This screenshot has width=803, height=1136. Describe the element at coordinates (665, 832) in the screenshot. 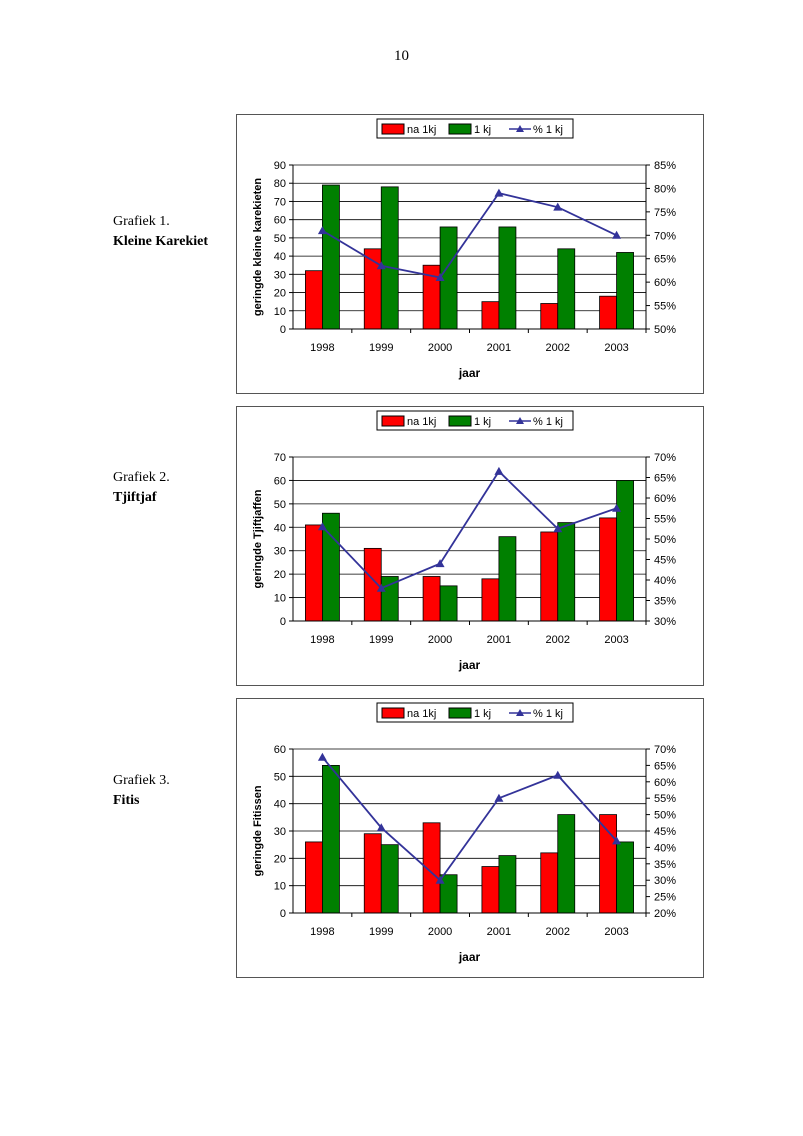

I see `y2-tick-label: 45%` at that location.